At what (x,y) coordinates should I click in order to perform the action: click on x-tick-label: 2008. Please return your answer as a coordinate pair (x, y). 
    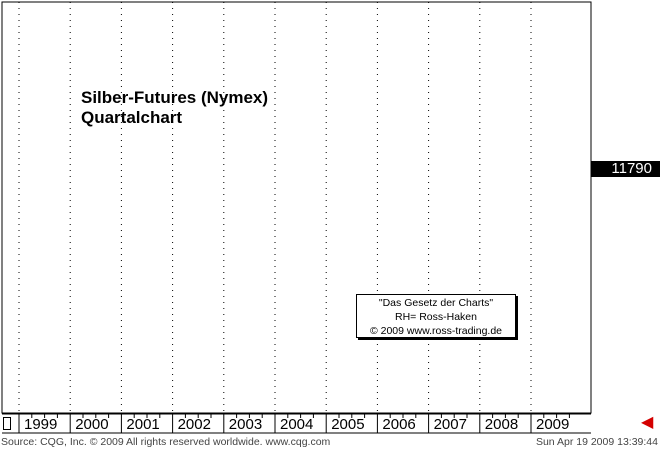
    Looking at the image, I should click on (501, 424).